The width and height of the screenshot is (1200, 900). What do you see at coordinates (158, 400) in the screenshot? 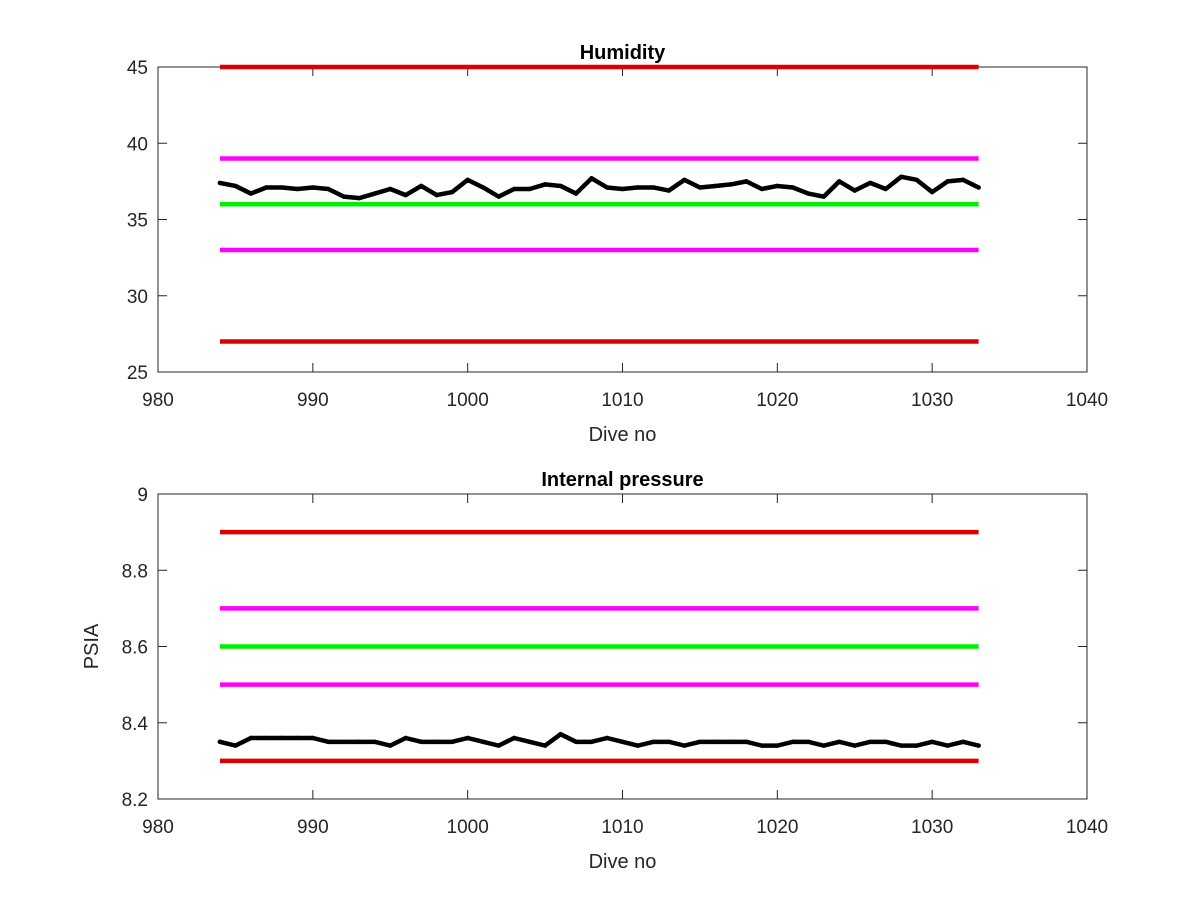
I see `humidity-x-tick-label: 980` at bounding box center [158, 400].